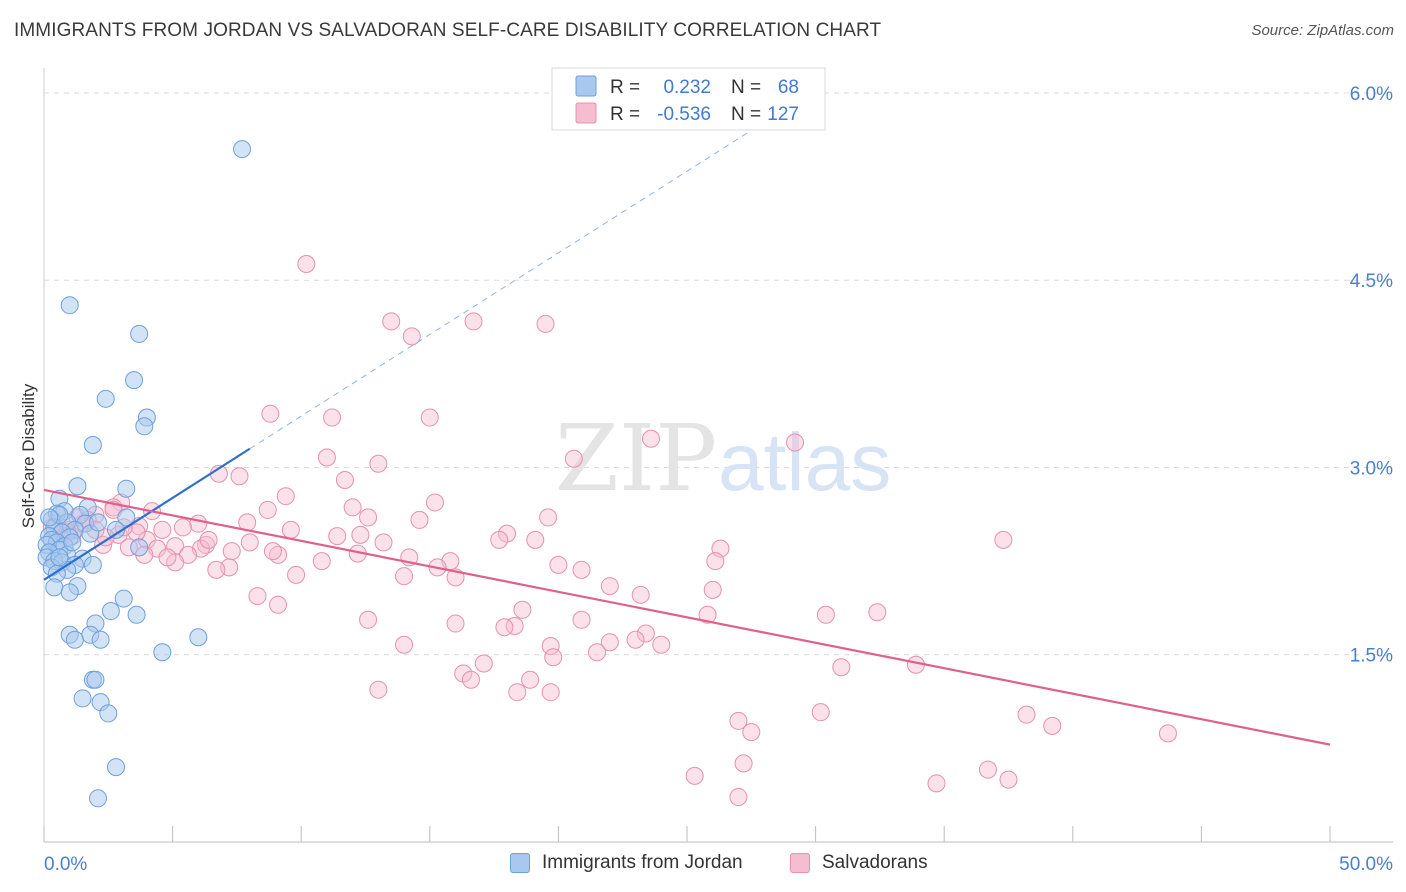 The height and width of the screenshot is (892, 1406). I want to click on series-immigrants-from-jordan, so click(144, 474).